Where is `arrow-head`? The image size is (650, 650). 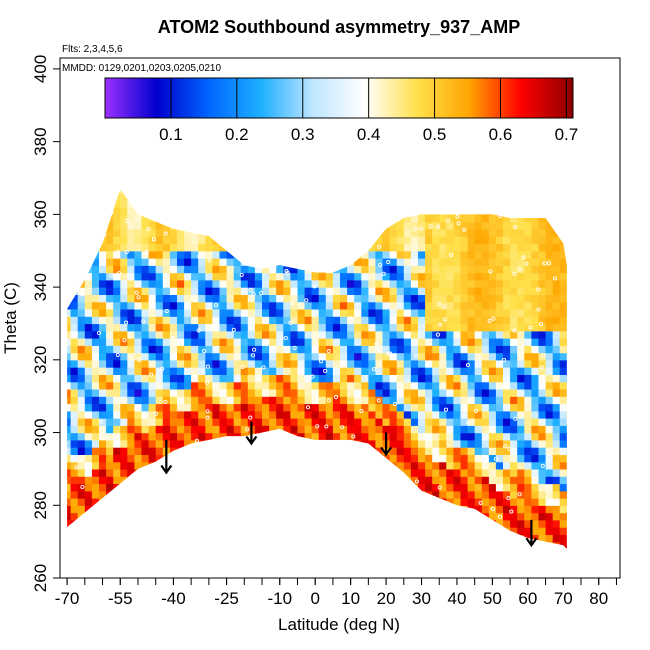
arrow-head is located at coordinates (531, 542).